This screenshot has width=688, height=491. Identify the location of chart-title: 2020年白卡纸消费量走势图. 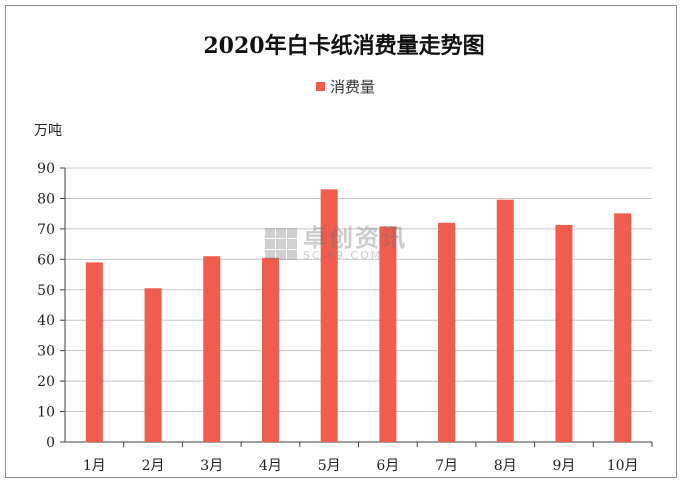
(344, 46).